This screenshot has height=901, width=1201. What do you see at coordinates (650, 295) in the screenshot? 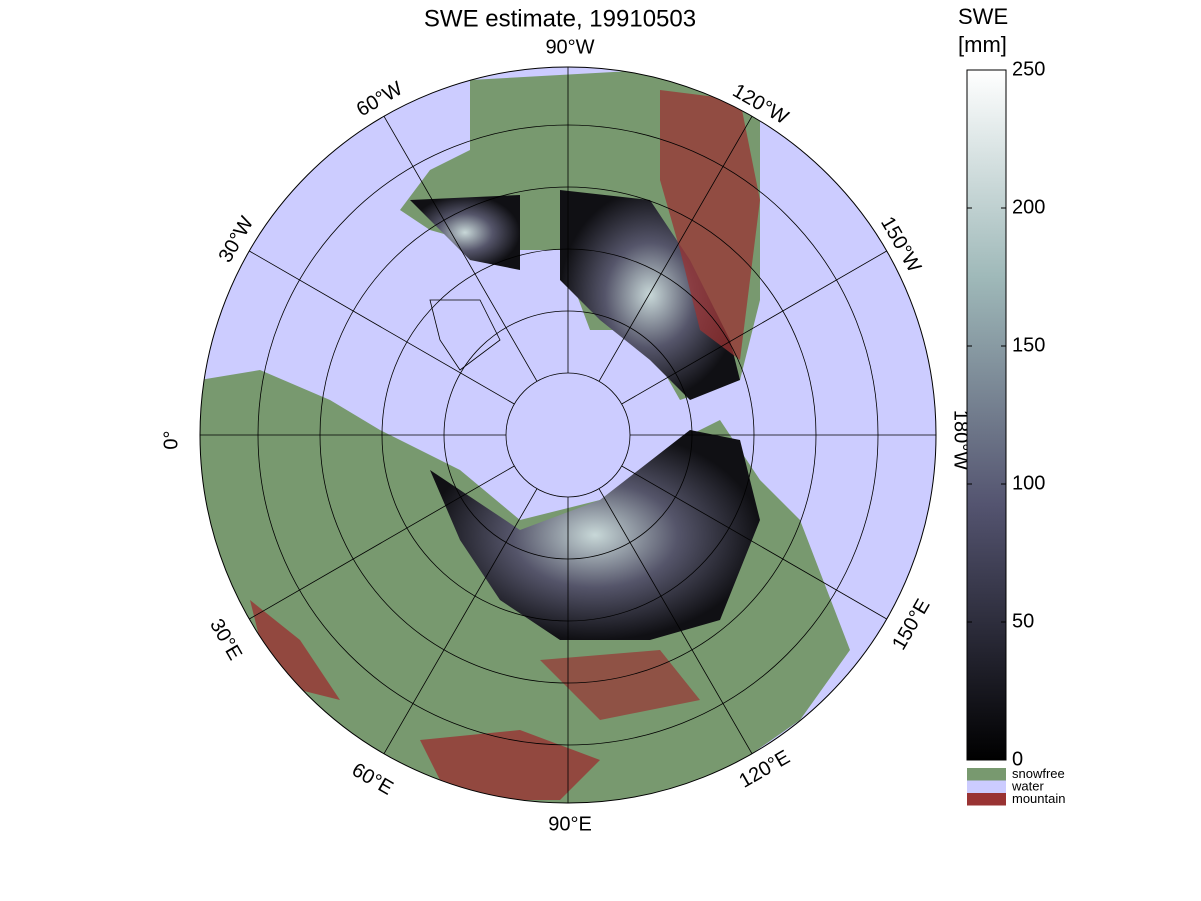
I see `snow-na` at bounding box center [650, 295].